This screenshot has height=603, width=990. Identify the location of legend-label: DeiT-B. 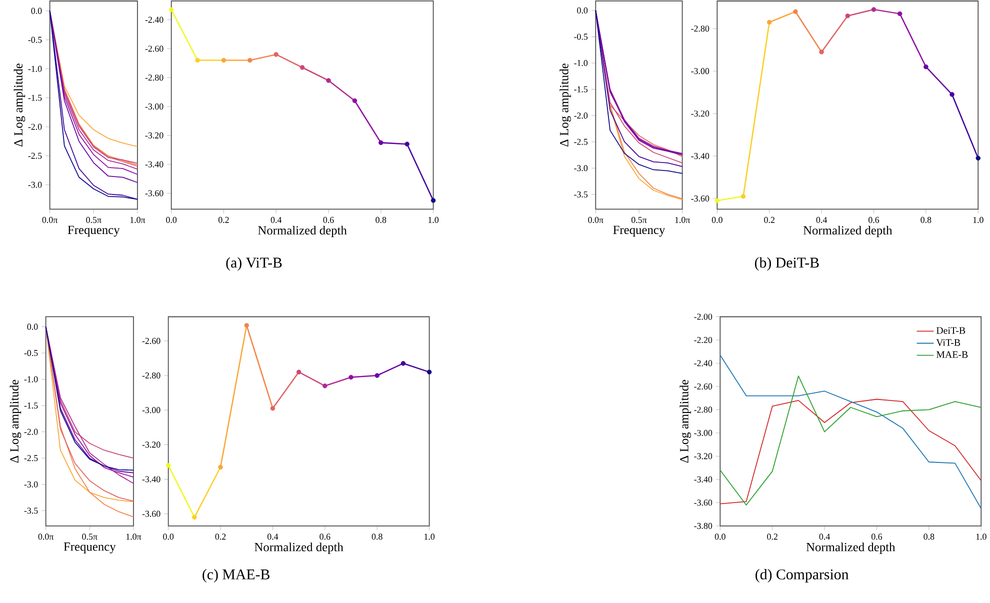
(951, 330).